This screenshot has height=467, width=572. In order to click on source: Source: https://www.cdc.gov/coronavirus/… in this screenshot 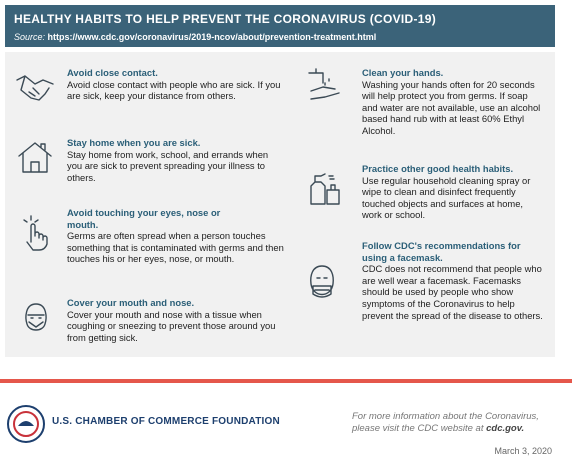, I will do `click(195, 37)`.